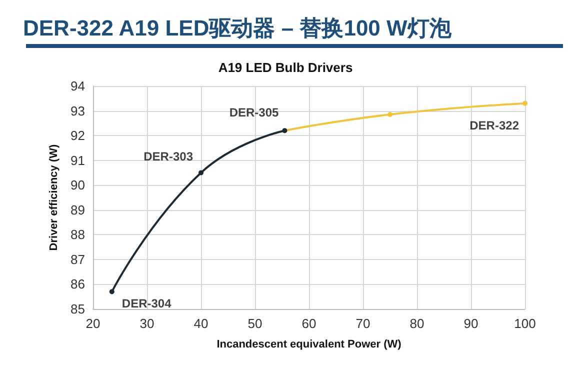 This screenshot has height=379, width=571. Describe the element at coordinates (495, 125) in the screenshot. I see `annotation: DER-322` at that location.